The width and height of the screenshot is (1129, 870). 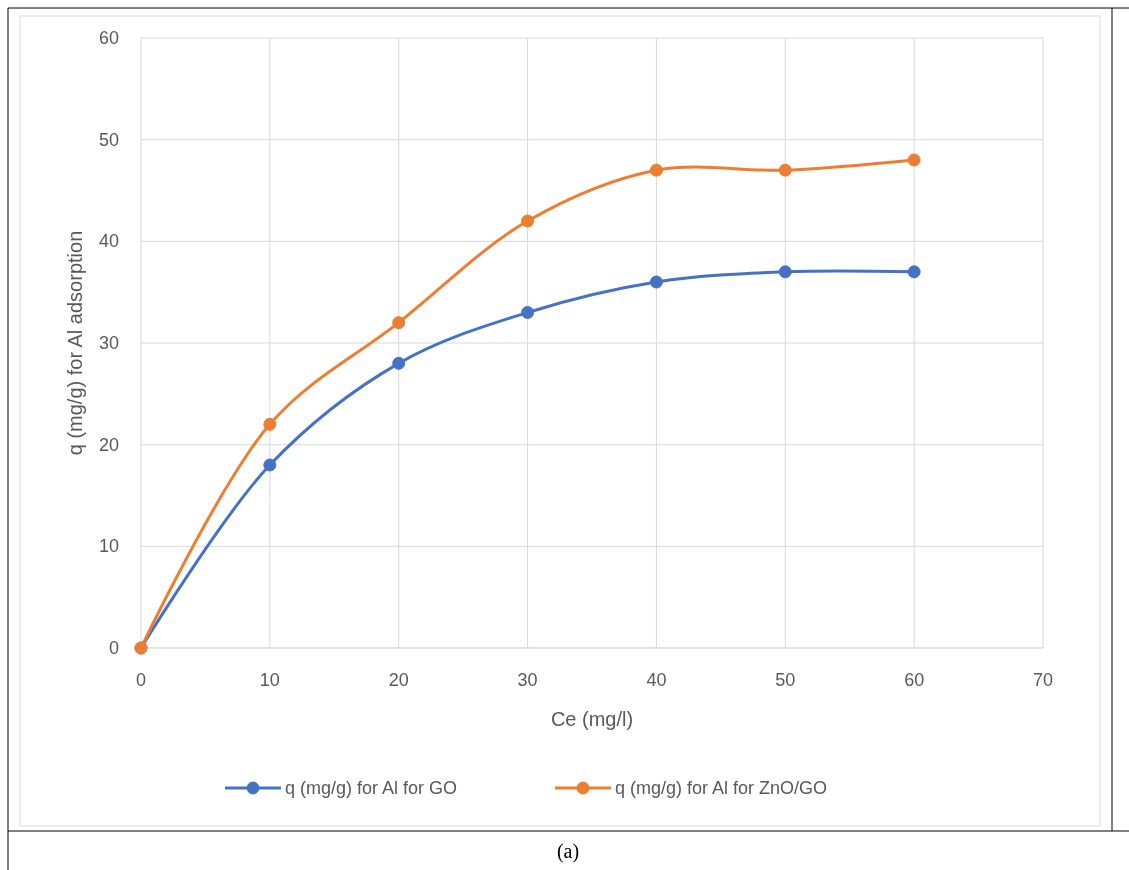 What do you see at coordinates (721, 788) in the screenshot?
I see `legend-label: q (mg/g) for Al for ZnO/GO` at bounding box center [721, 788].